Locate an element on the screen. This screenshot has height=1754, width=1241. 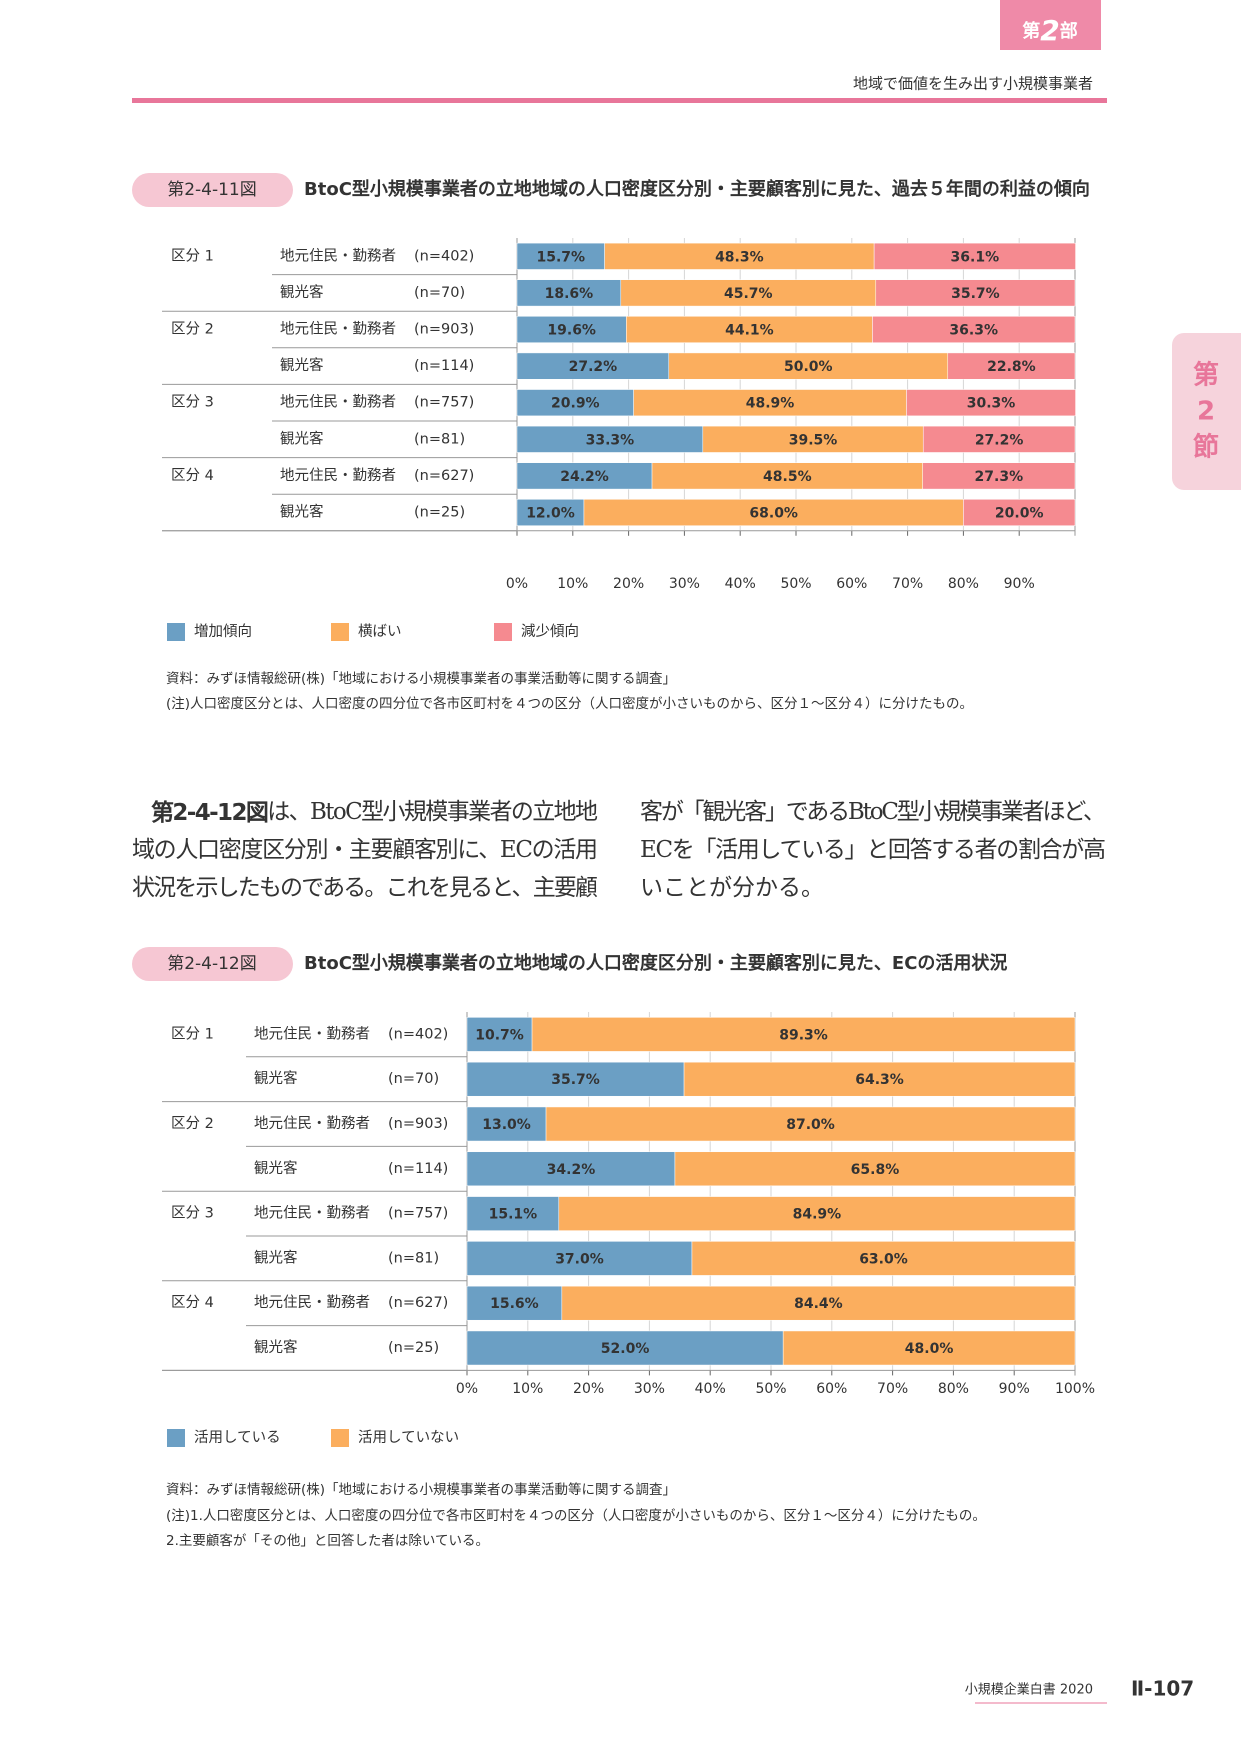
body-text: ECを「活用している」と回答する者の割合が高 is located at coordinates (873, 850).